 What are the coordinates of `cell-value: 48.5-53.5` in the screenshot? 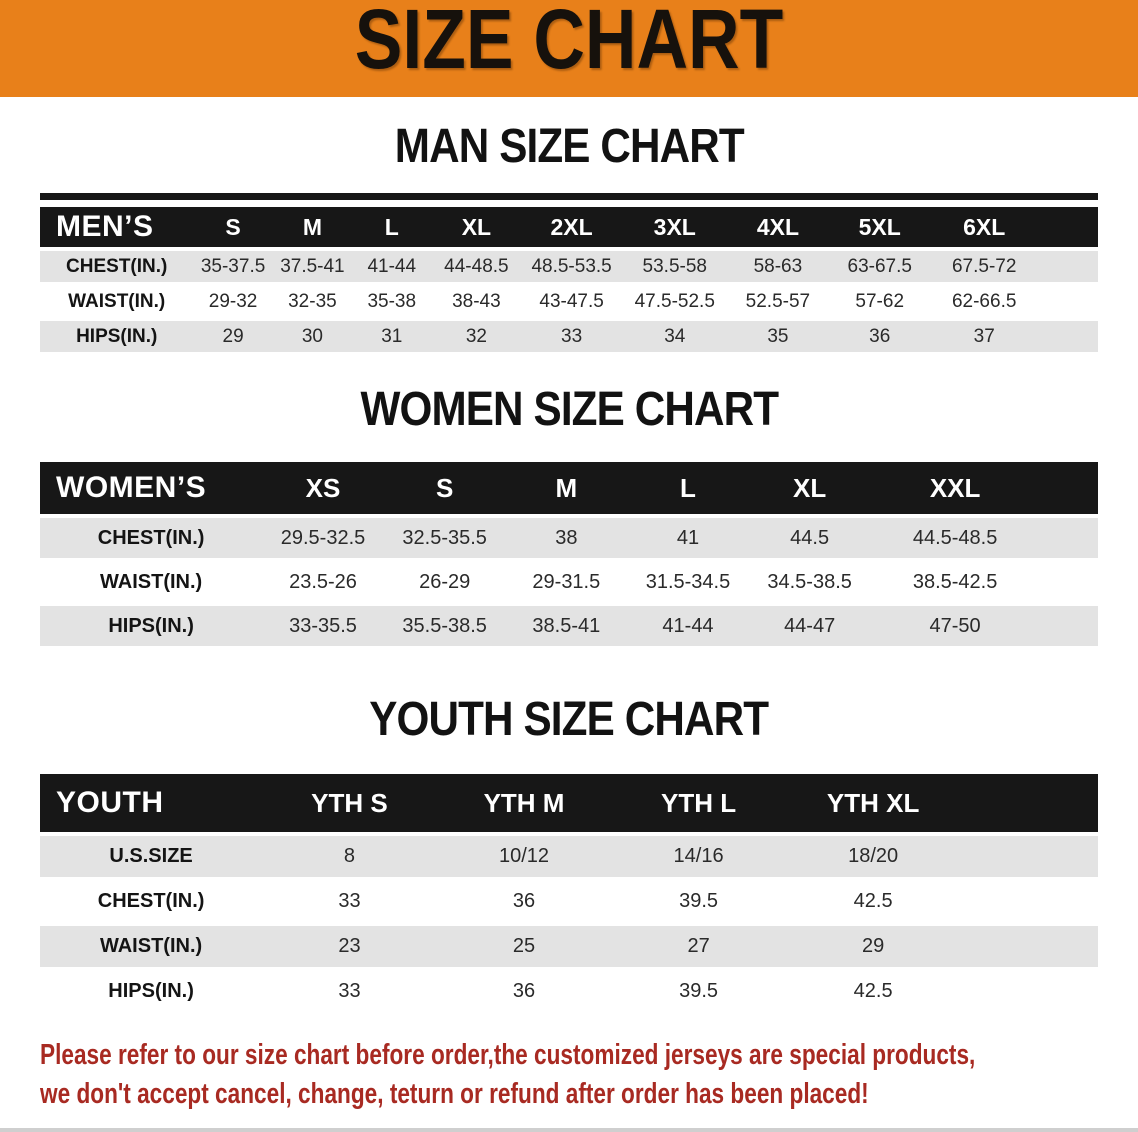 It's located at (571, 266).